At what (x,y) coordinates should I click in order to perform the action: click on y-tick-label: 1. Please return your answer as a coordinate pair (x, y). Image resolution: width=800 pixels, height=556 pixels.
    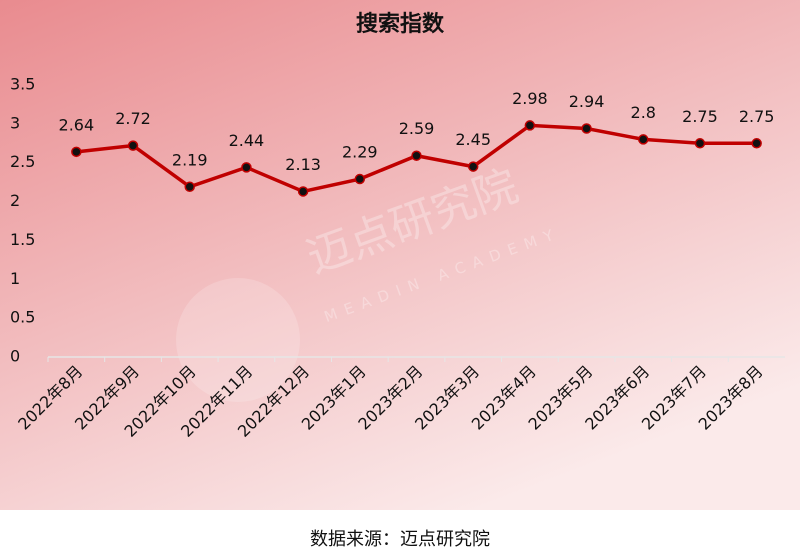
    Looking at the image, I should click on (15, 278).